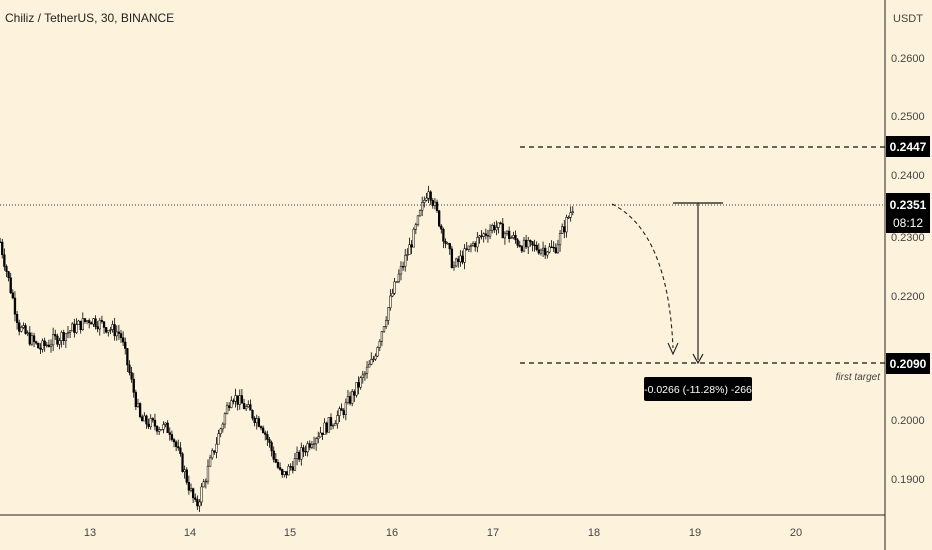 The image size is (932, 550). I want to click on price-axis-panel, so click(908, 257).